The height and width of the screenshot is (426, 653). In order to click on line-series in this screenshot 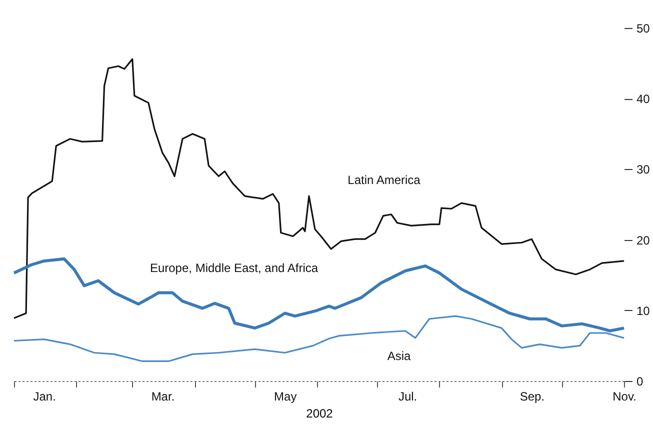, I will do `click(319, 338)`.